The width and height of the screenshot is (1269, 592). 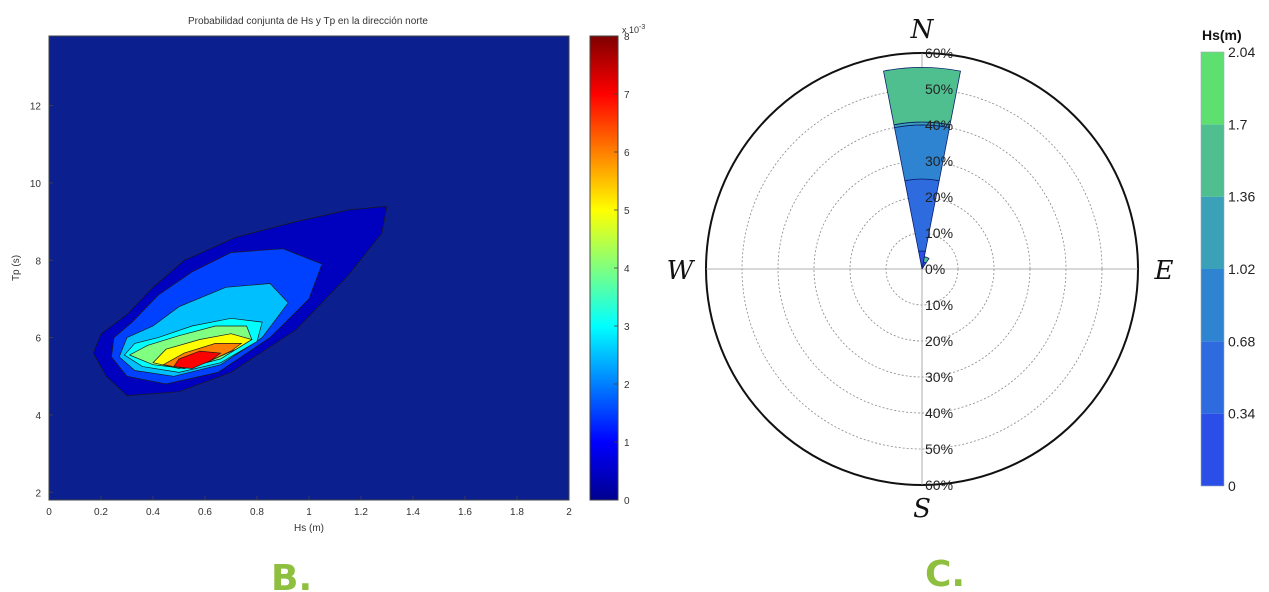 What do you see at coordinates (627, 269) in the screenshot?
I see `colorbar-tick-label: 4` at bounding box center [627, 269].